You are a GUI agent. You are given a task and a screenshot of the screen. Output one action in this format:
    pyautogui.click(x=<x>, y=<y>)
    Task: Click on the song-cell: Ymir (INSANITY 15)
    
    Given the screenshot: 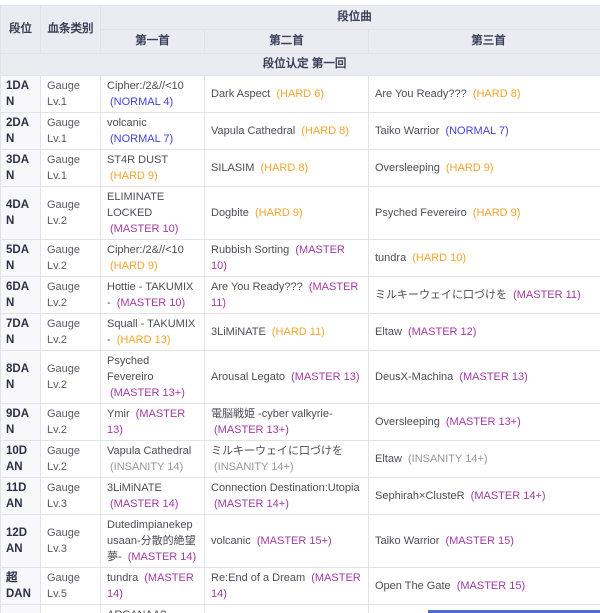 What is the action you would take?
    pyautogui.click(x=483, y=608)
    